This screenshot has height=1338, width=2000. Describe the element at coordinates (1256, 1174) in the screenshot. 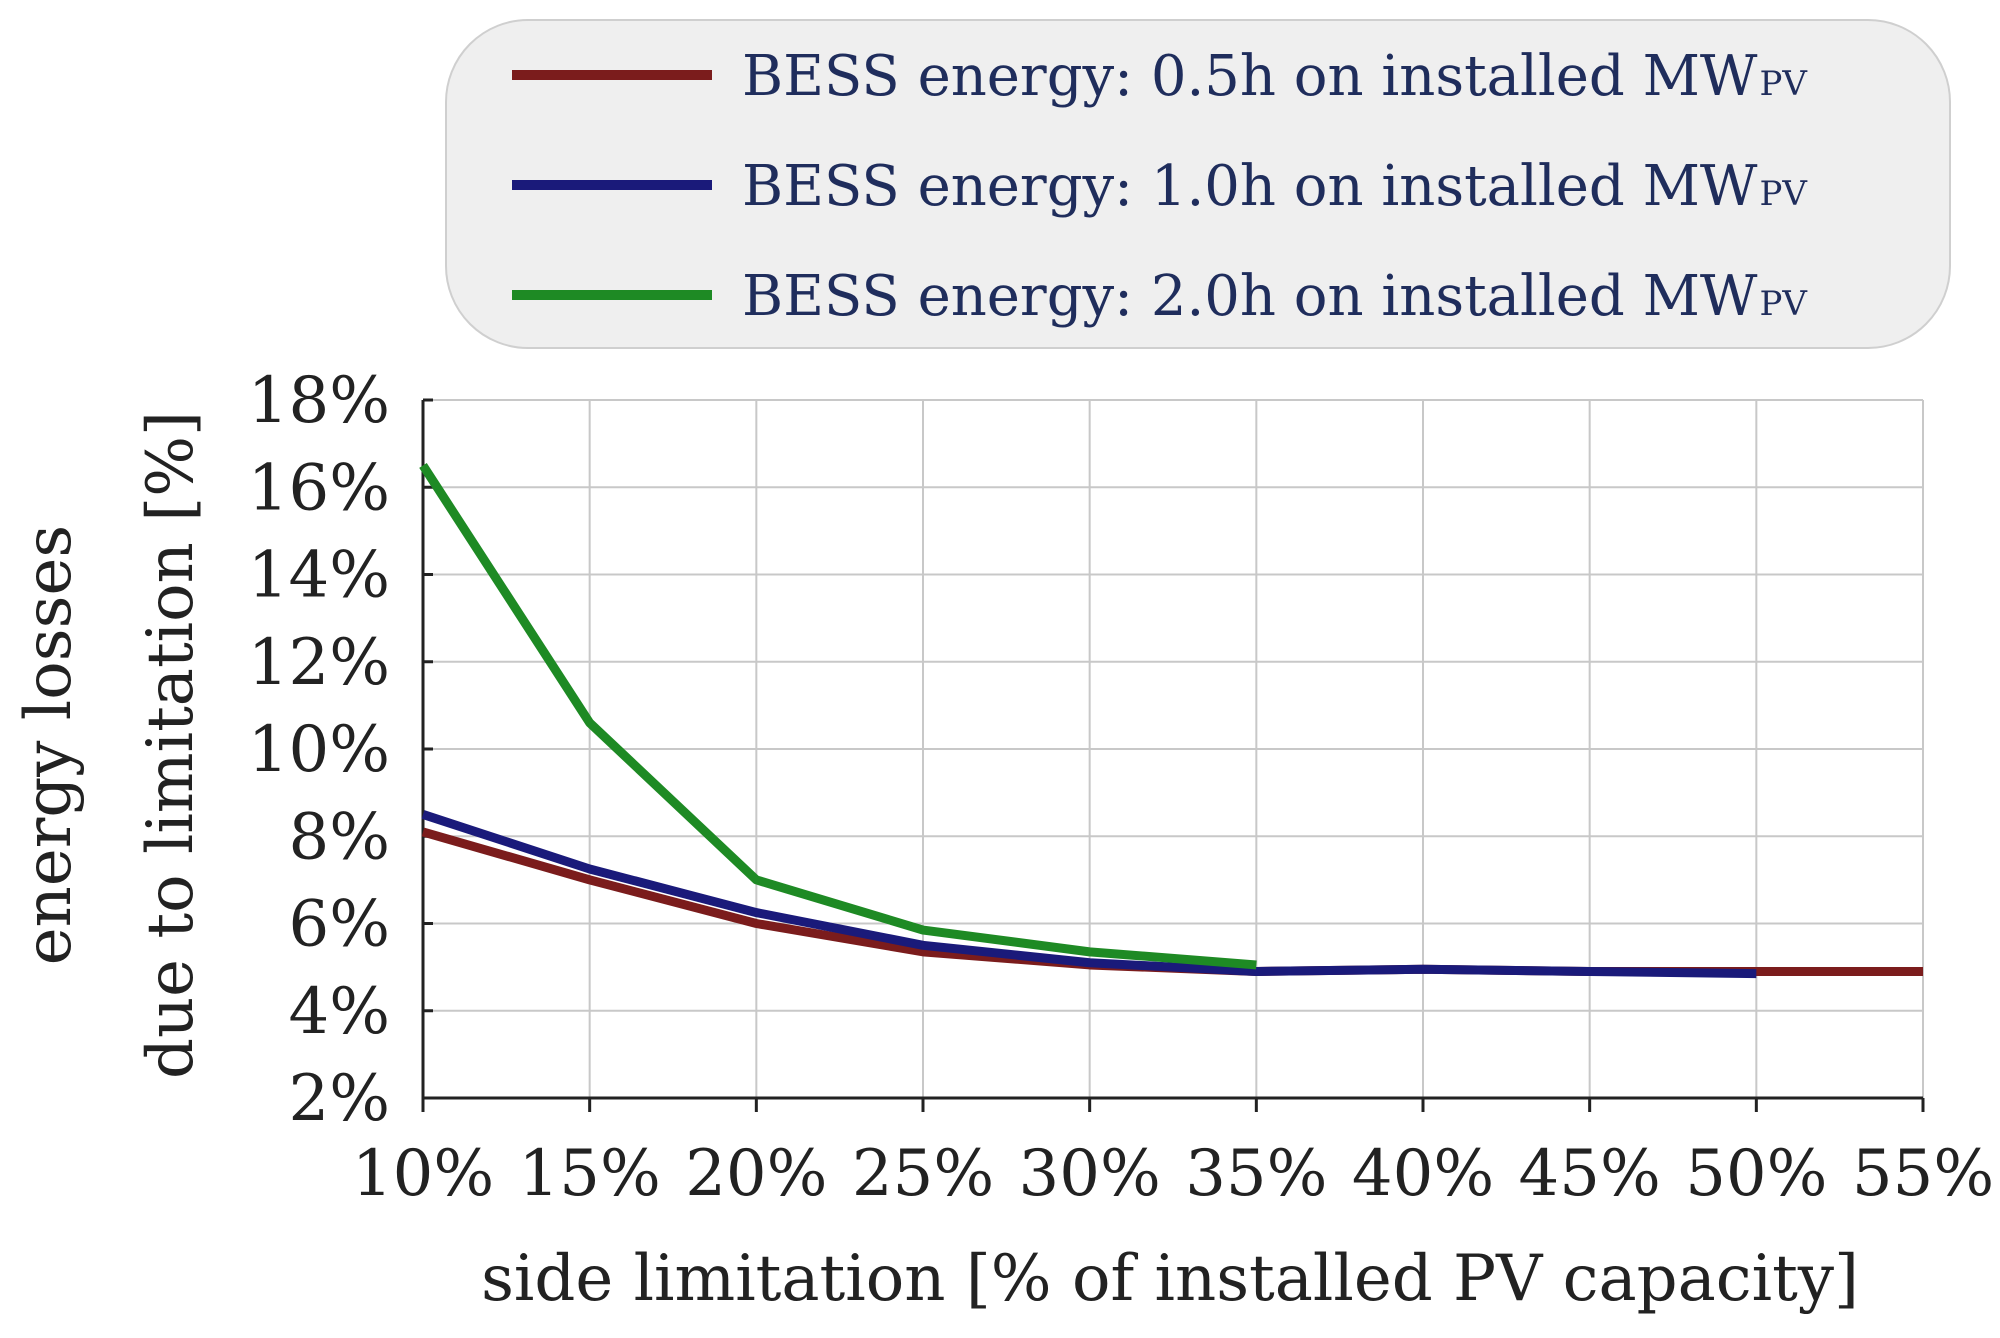

I see `x-tick-label: 35%` at that location.